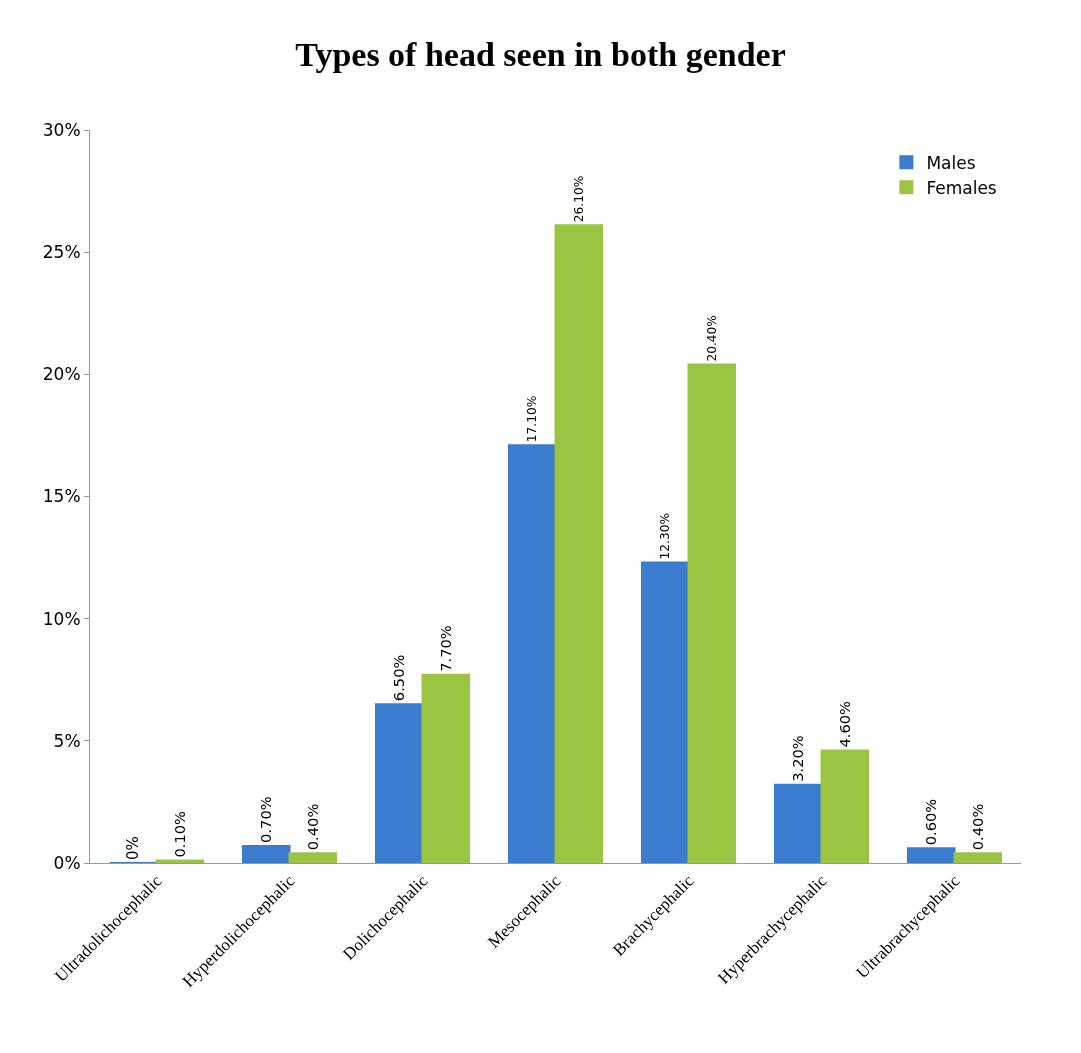 This screenshot has width=1081, height=1053. I want to click on data-label: 0%, so click(133, 848).